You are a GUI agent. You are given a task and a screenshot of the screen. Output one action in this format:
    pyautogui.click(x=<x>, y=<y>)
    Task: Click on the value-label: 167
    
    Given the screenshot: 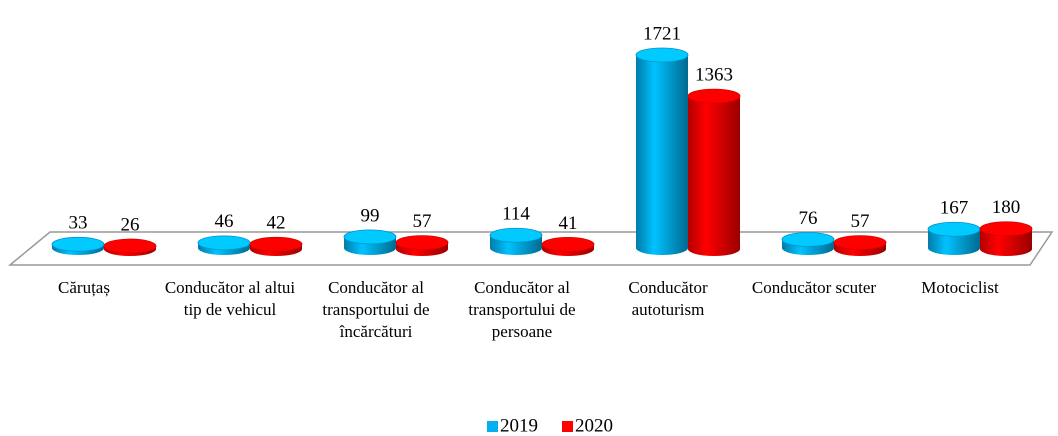 What is the action you would take?
    pyautogui.click(x=954, y=208)
    